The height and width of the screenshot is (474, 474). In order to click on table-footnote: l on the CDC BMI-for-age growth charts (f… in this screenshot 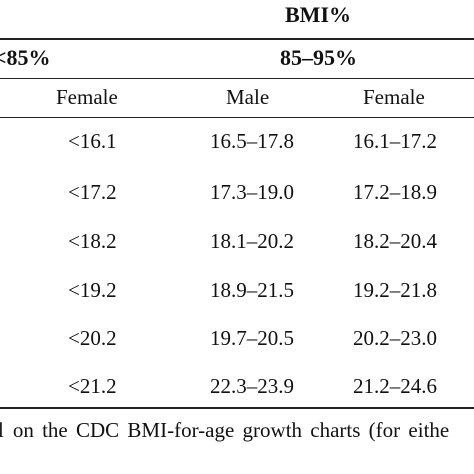, I will do `click(224, 430)`.